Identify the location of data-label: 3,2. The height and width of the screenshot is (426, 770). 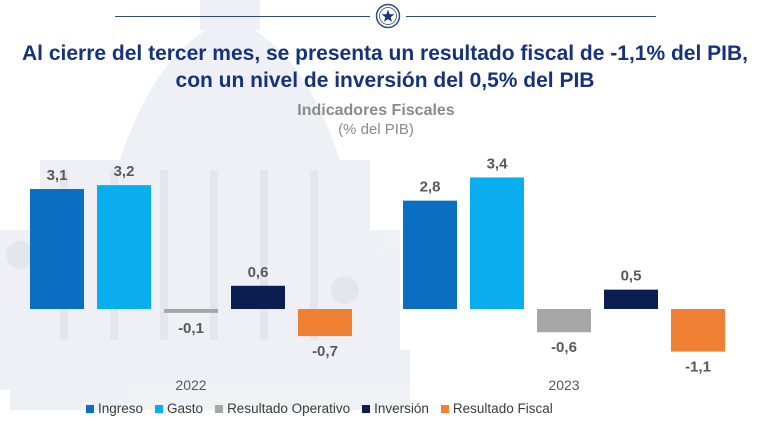
(124, 171).